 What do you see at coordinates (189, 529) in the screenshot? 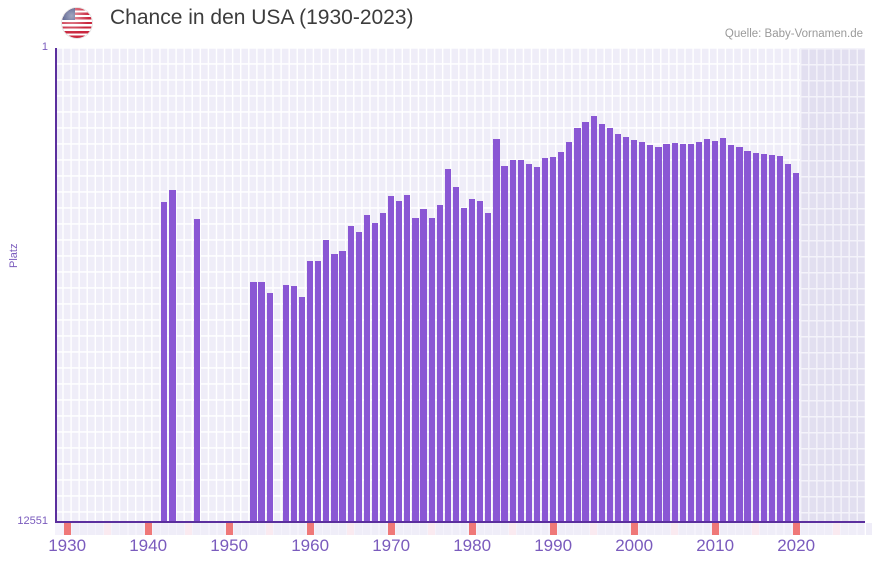
I see `x-tick-1945` at bounding box center [189, 529].